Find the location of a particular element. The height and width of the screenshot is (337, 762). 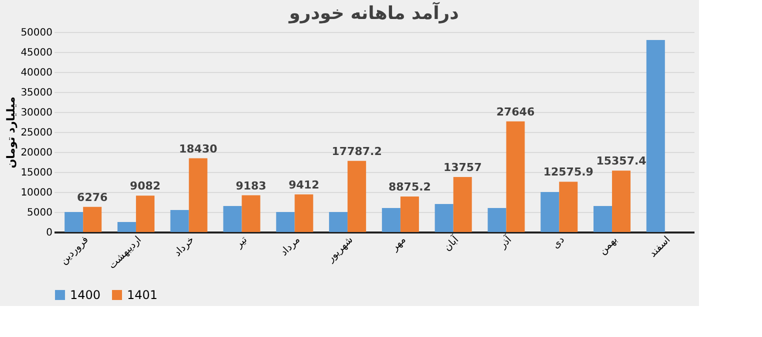

data-label: 17787.2 is located at coordinates (357, 151).